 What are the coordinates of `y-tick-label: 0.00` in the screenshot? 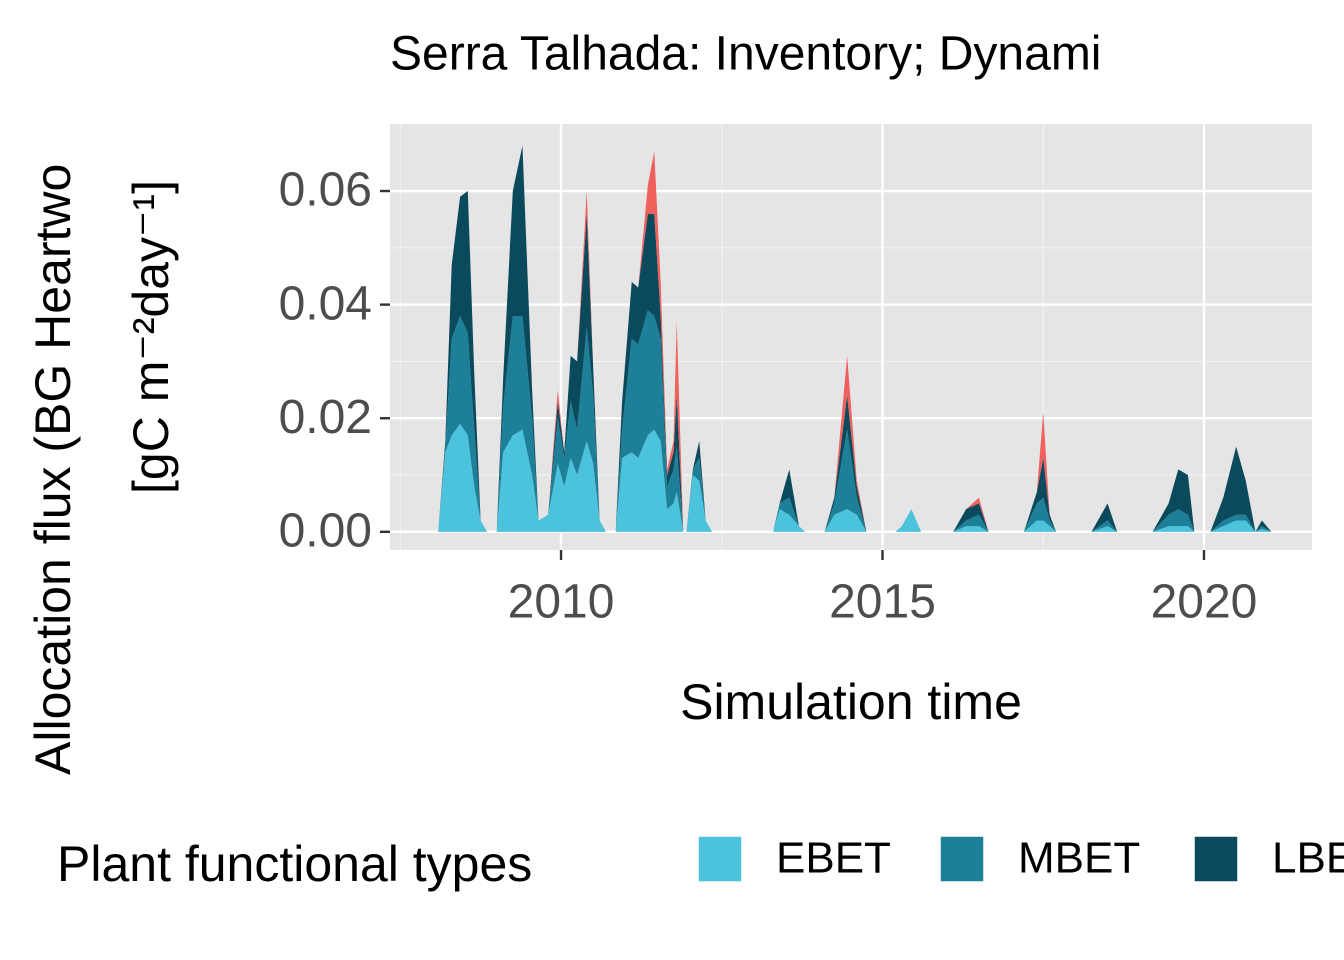 It's located at (325, 530).